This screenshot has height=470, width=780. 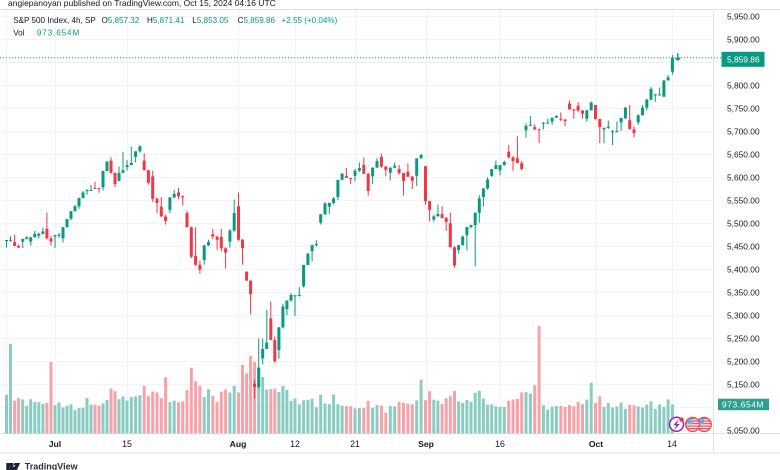 I want to click on svg-text: Oct, so click(x=596, y=444).